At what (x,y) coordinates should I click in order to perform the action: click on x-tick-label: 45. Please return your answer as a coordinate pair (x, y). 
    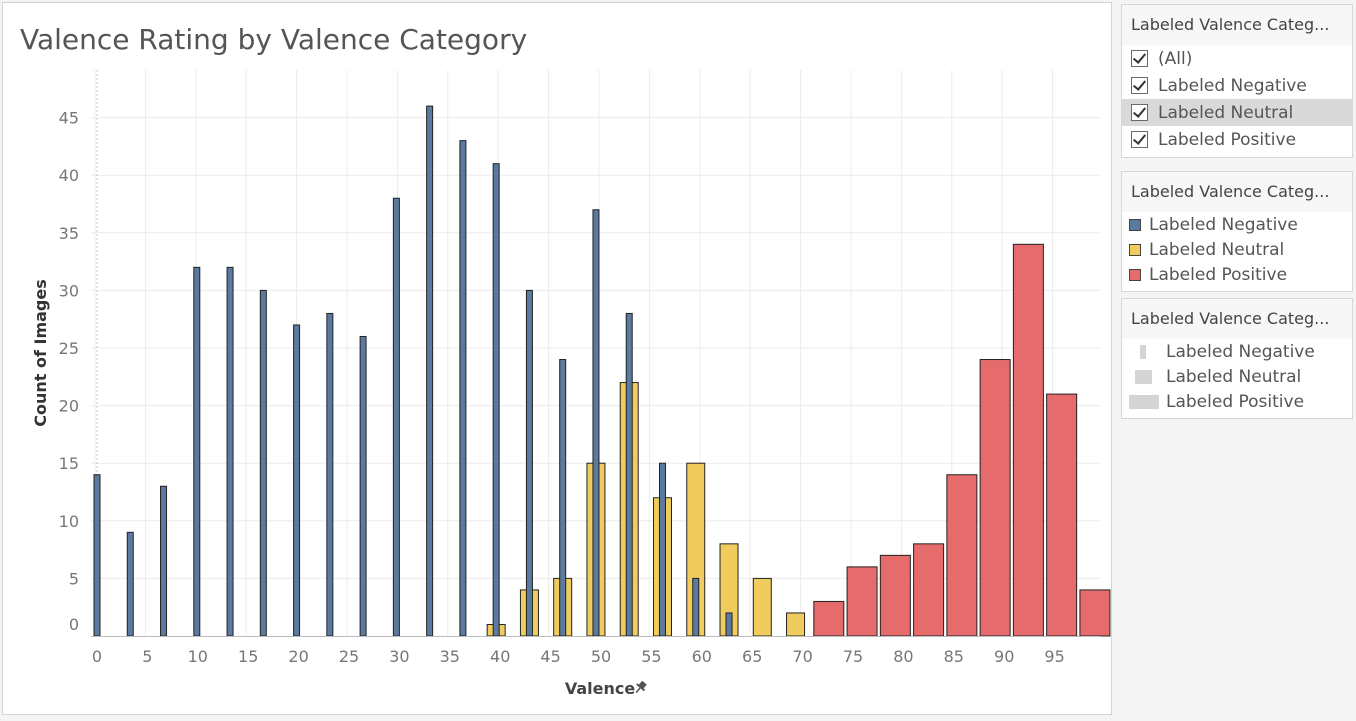
    Looking at the image, I should click on (550, 656).